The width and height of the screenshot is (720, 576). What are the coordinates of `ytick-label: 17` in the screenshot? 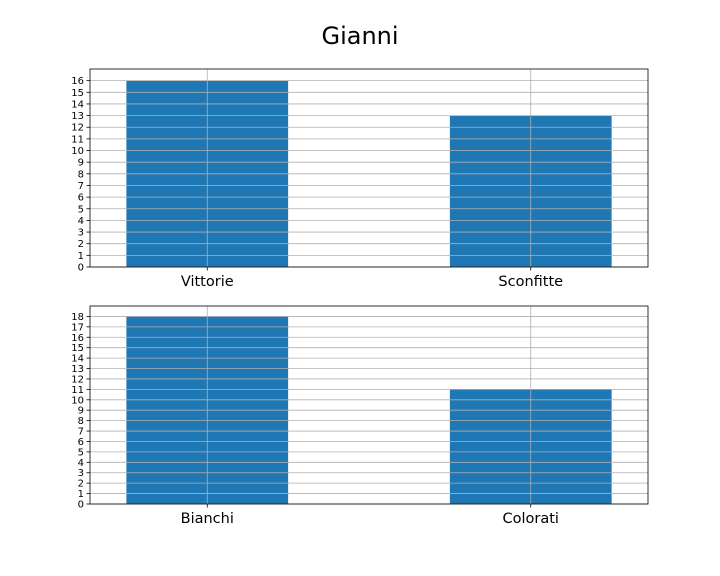 It's located at (77, 327).